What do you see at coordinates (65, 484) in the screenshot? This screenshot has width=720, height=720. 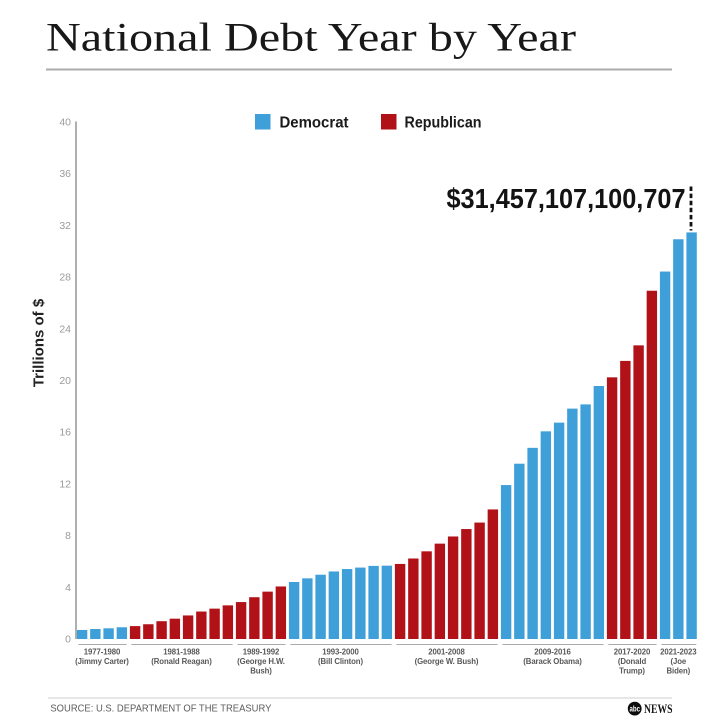 I see `svg-text: 12` at bounding box center [65, 484].